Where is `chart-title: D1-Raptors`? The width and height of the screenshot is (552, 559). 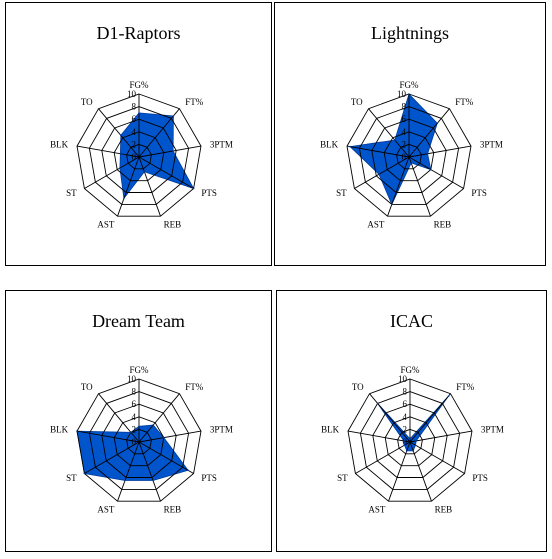 chart-title: D1-Raptors is located at coordinates (138, 33).